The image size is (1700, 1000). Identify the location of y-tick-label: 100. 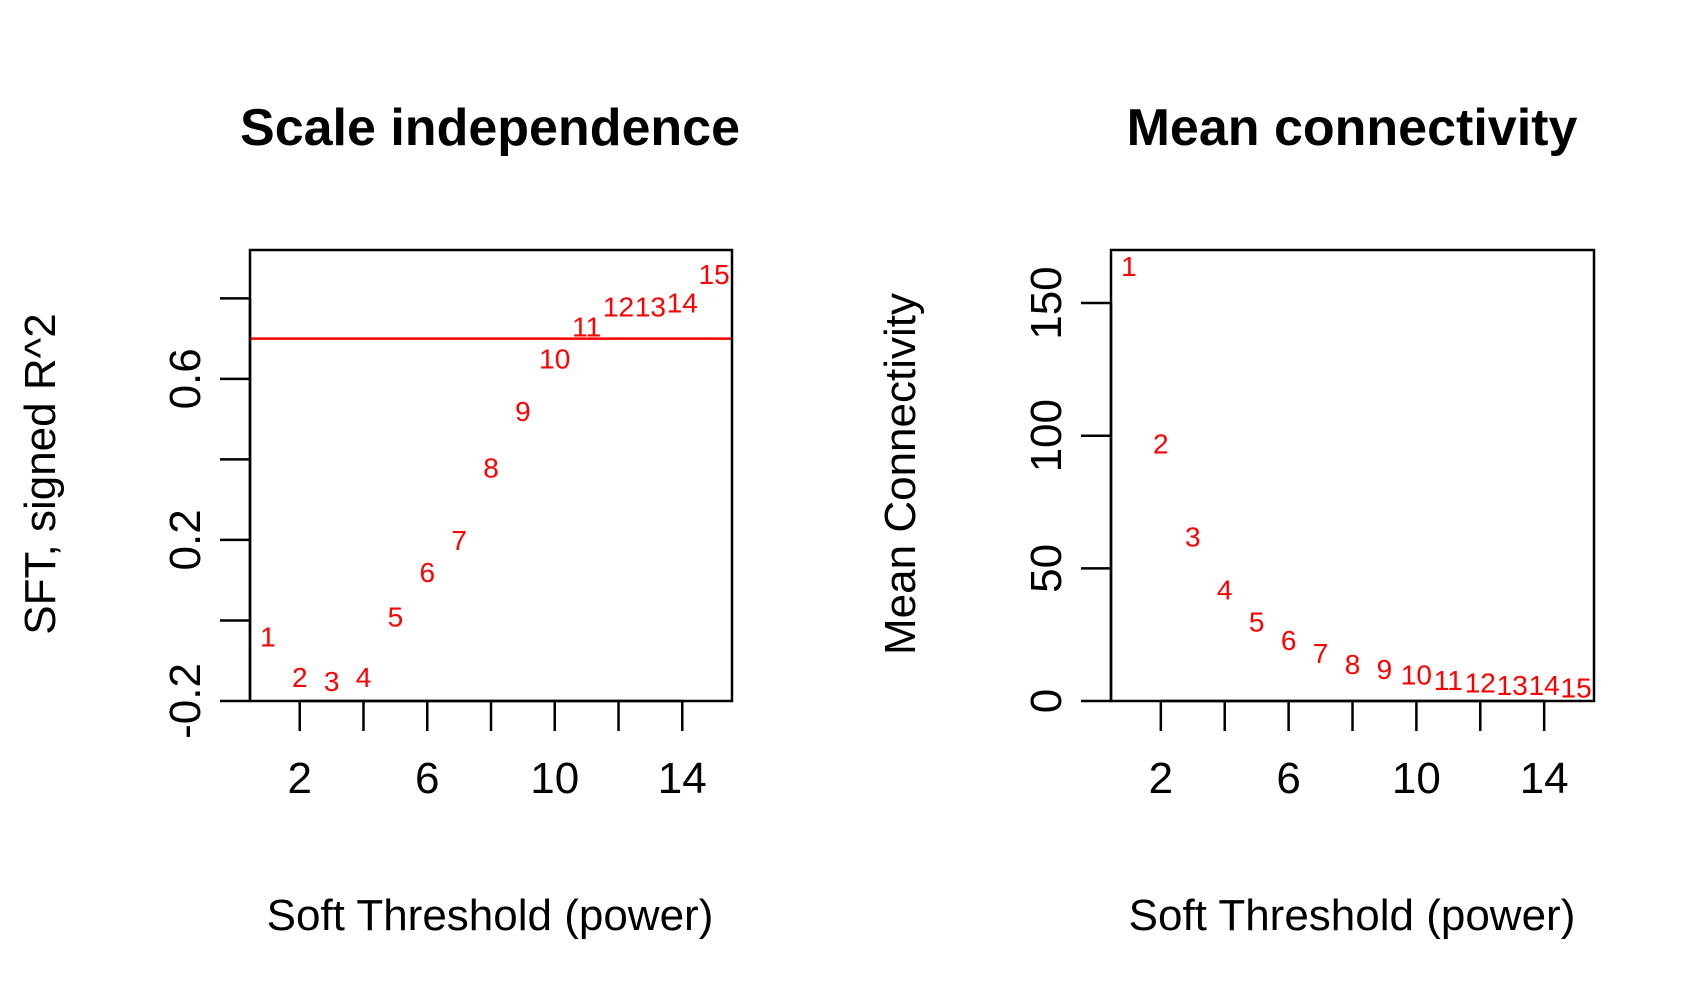
(1046, 435).